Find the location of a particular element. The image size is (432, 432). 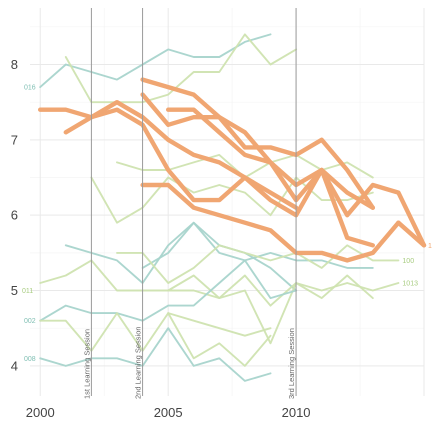

y-tick-label: 6 is located at coordinates (14, 215).